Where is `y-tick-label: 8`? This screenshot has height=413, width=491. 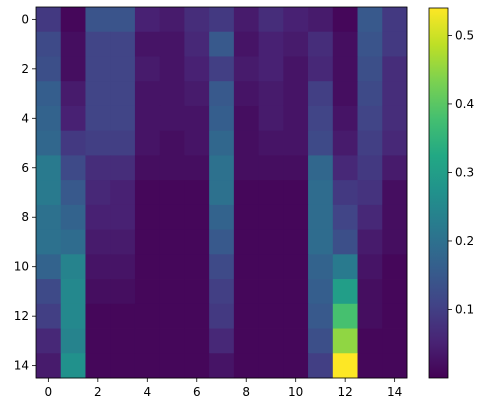
y-tick-label: 8 is located at coordinates (25, 217).